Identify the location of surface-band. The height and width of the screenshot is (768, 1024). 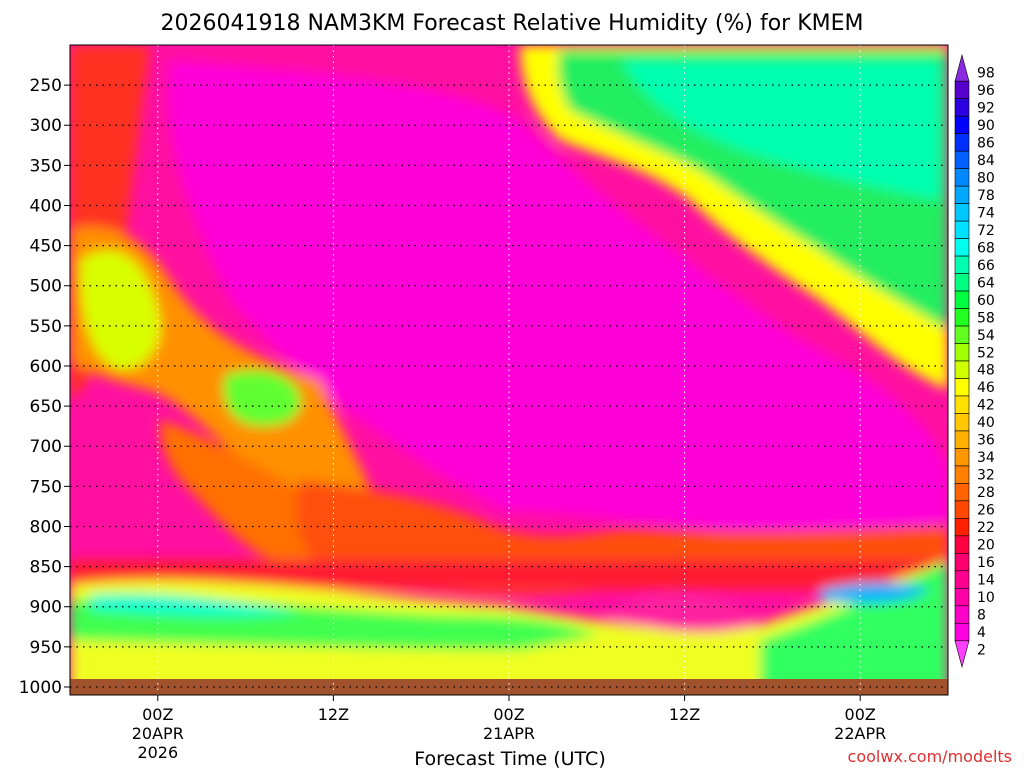
(509, 687).